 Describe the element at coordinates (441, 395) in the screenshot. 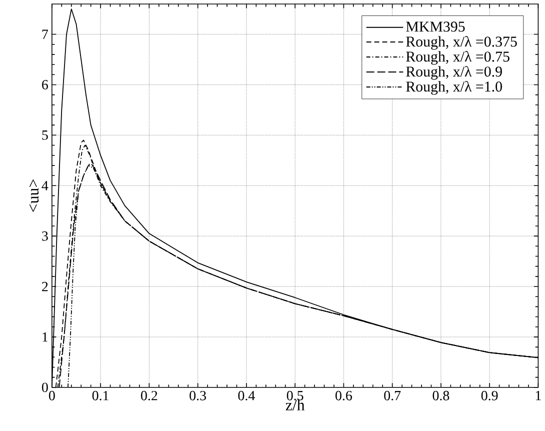

I see `x-tick-label: 0.8` at that location.